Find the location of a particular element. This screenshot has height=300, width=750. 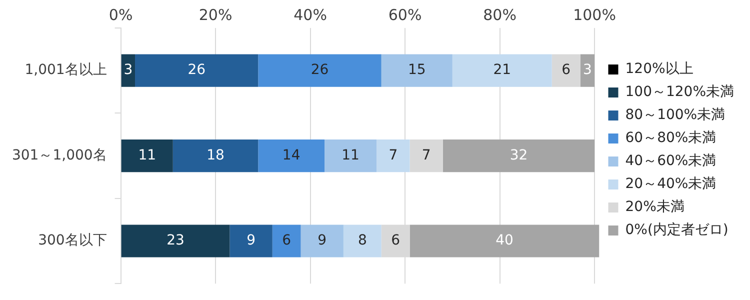

x-tick-label: 40% is located at coordinates (310, 15).